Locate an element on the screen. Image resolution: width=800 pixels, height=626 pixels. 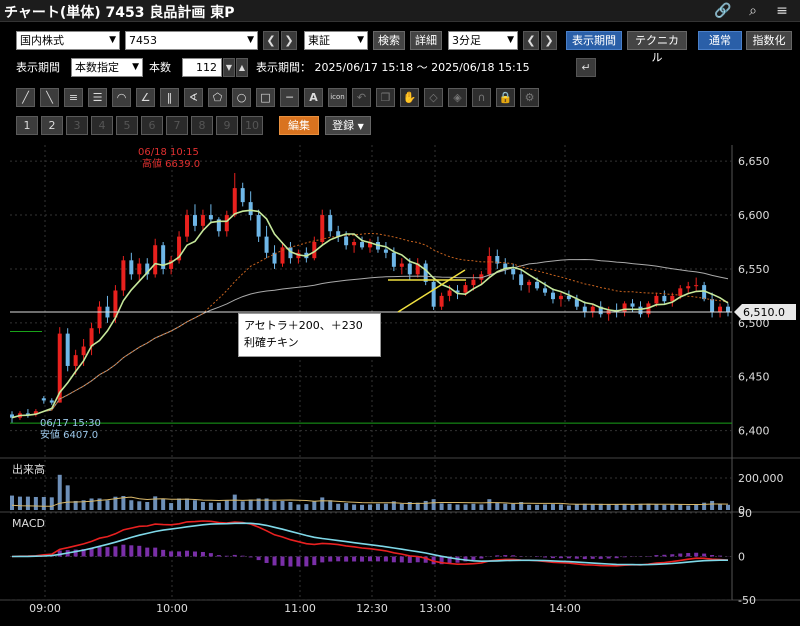
macd-tick-label: 50 is located at coordinates (745, 513).